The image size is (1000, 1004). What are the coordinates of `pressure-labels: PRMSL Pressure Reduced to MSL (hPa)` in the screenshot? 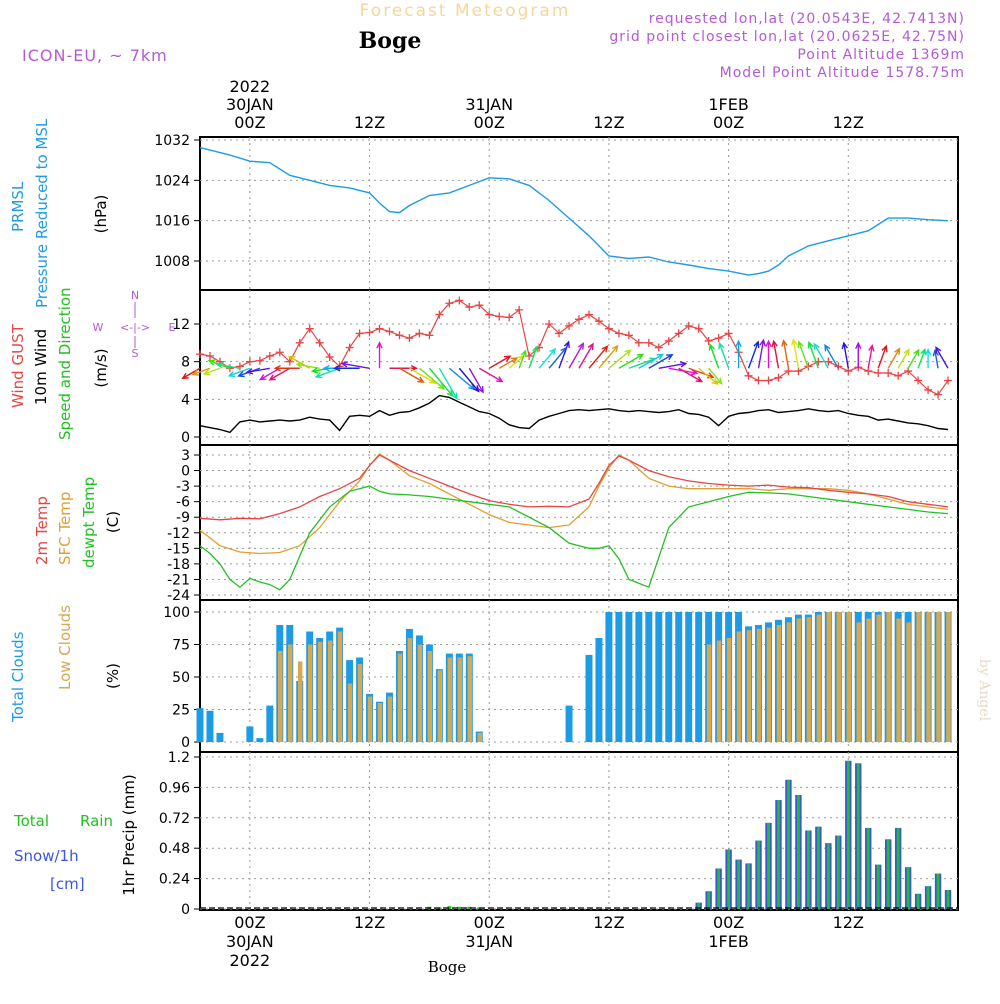 It's located at (59, 213).